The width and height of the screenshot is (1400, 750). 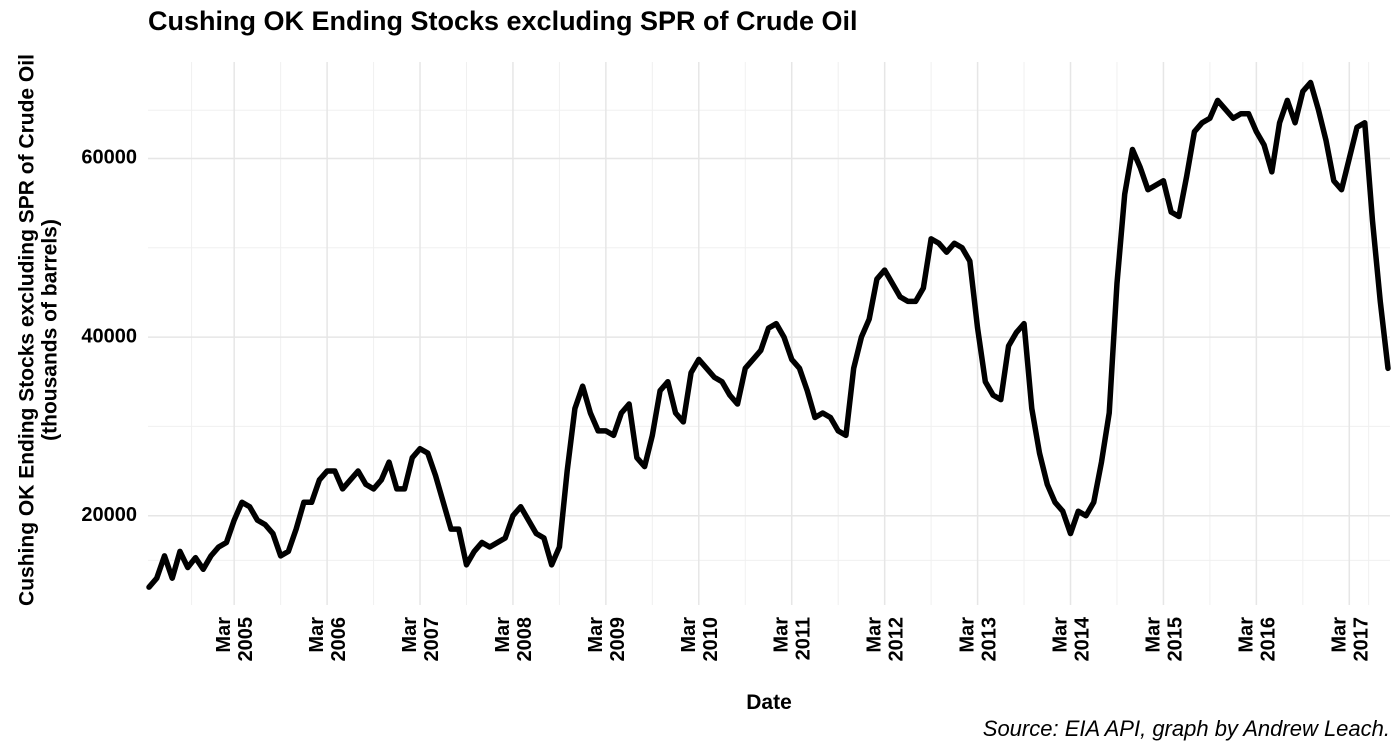 What do you see at coordinates (235, 639) in the screenshot?
I see `x-tick-label: Mar2005` at bounding box center [235, 639].